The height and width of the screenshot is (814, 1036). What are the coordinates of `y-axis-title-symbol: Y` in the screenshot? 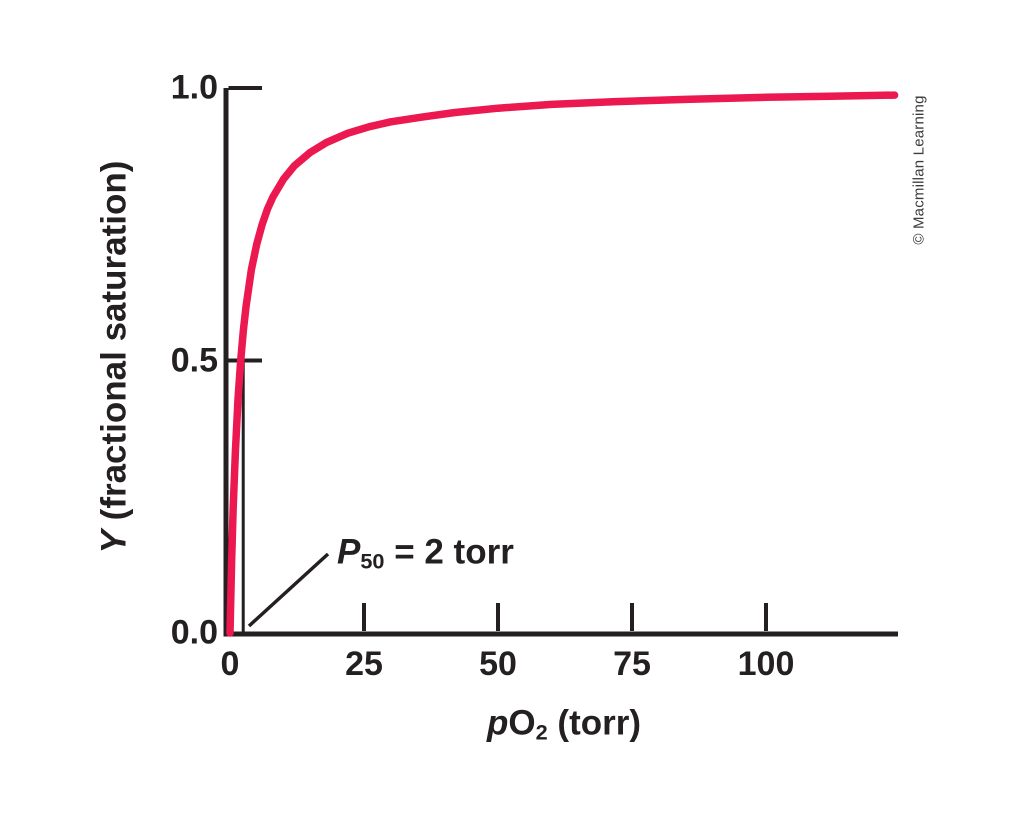 It's located at (114, 542).